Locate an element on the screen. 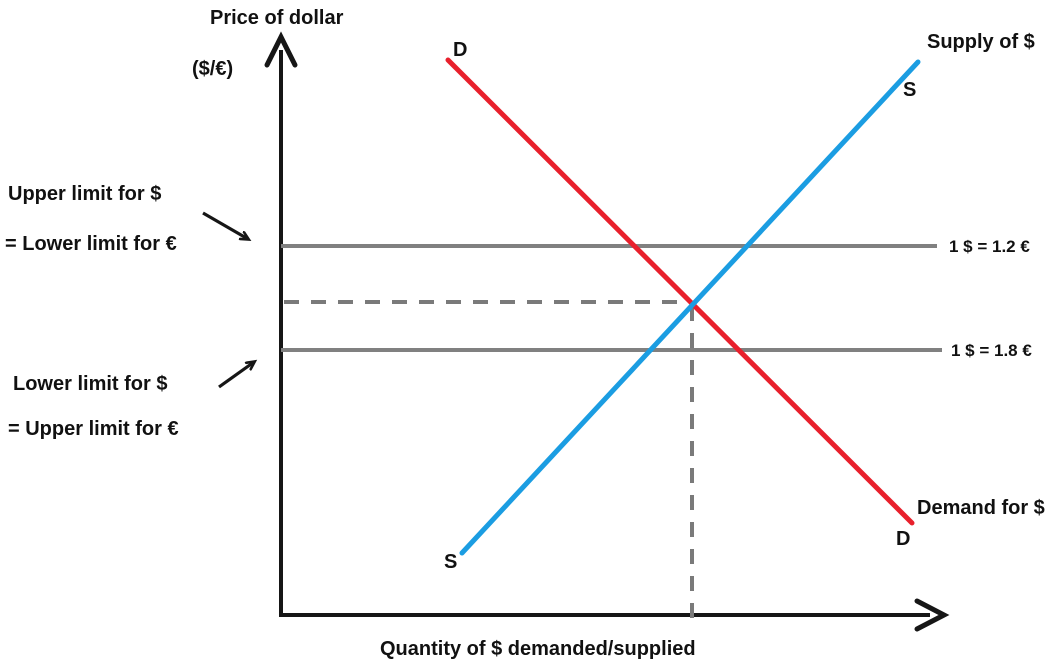  demand-letter-top: D is located at coordinates (460, 50).